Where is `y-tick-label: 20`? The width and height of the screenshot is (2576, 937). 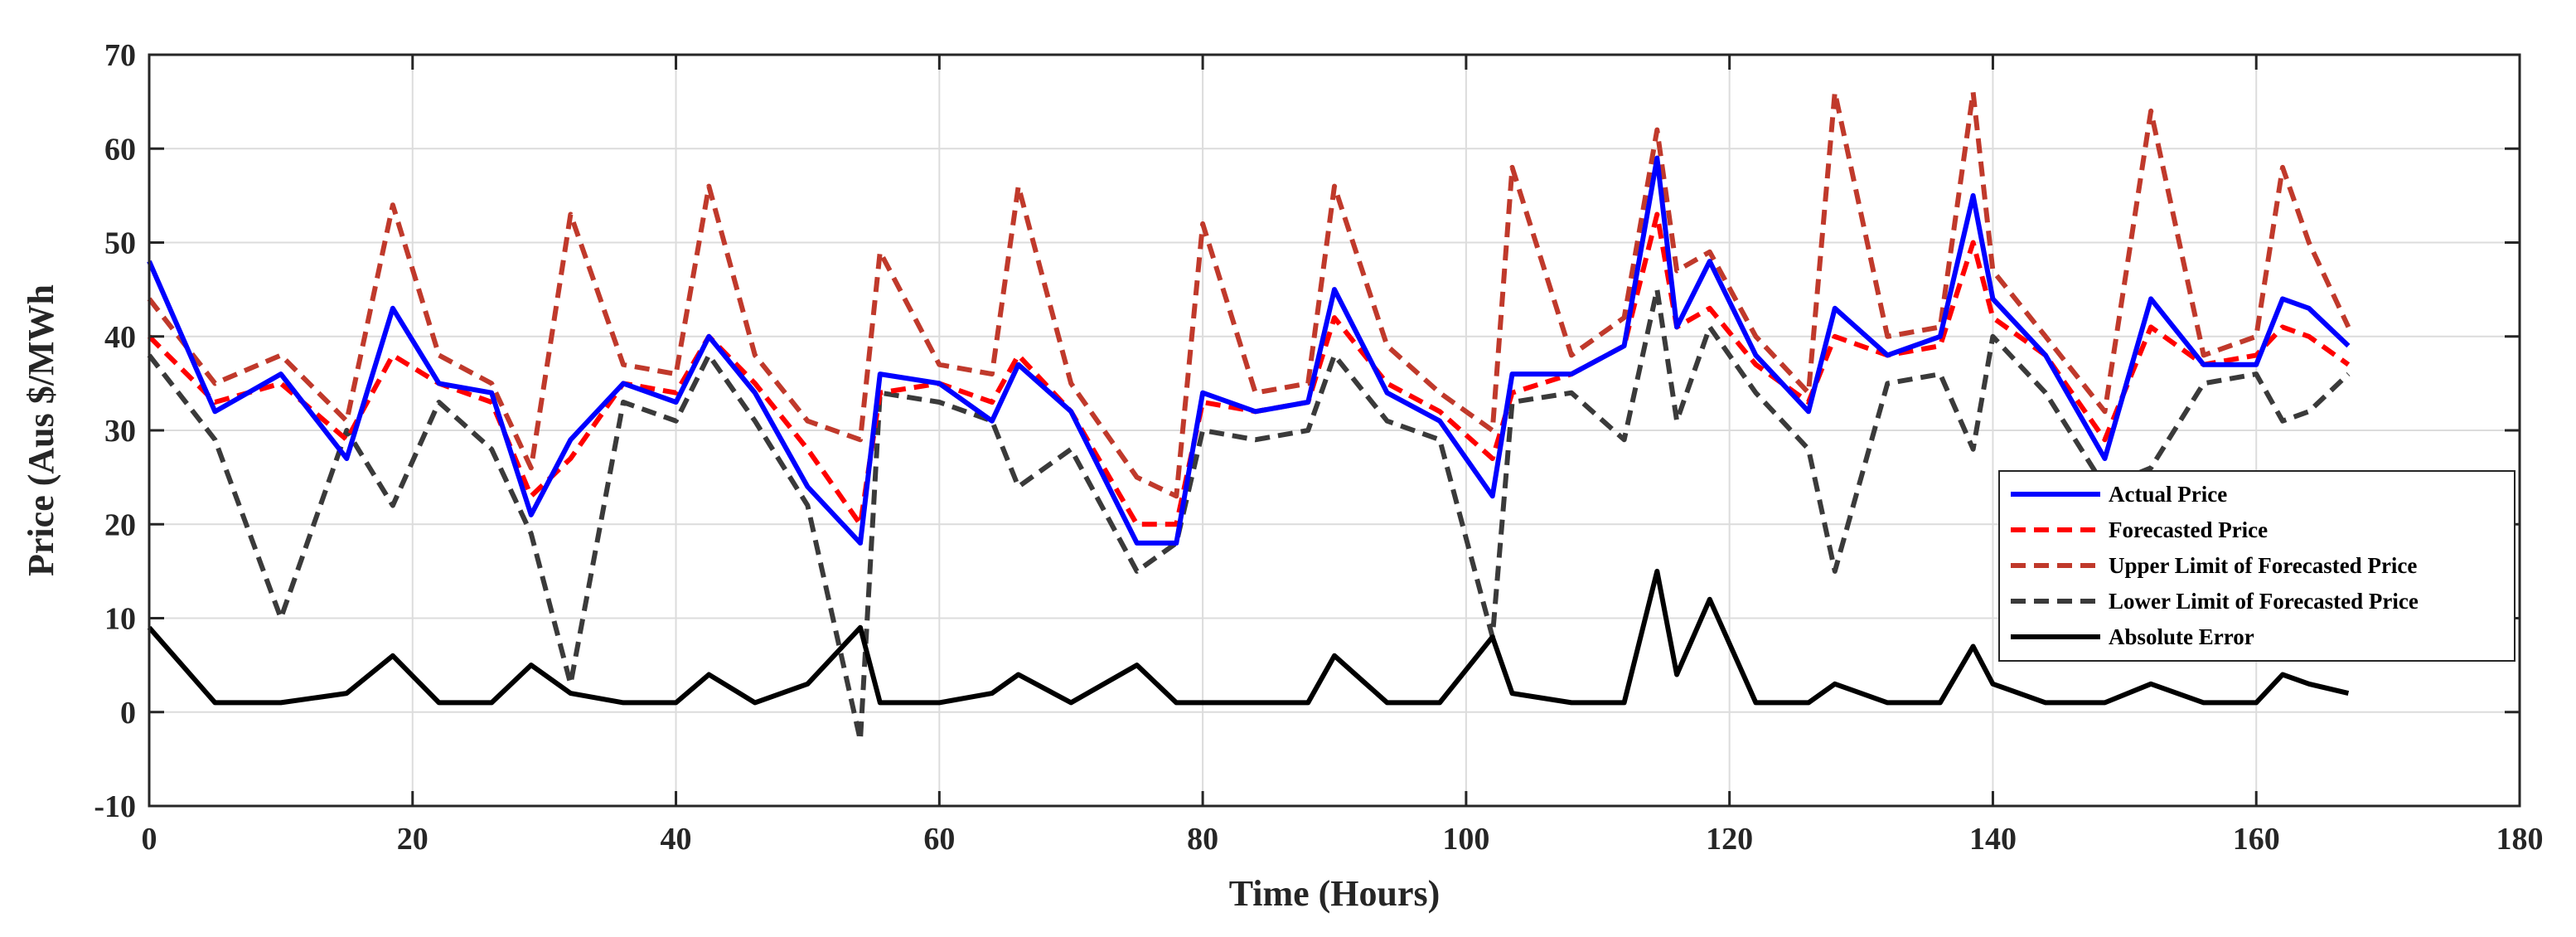 y-tick-label: 20 is located at coordinates (120, 524).